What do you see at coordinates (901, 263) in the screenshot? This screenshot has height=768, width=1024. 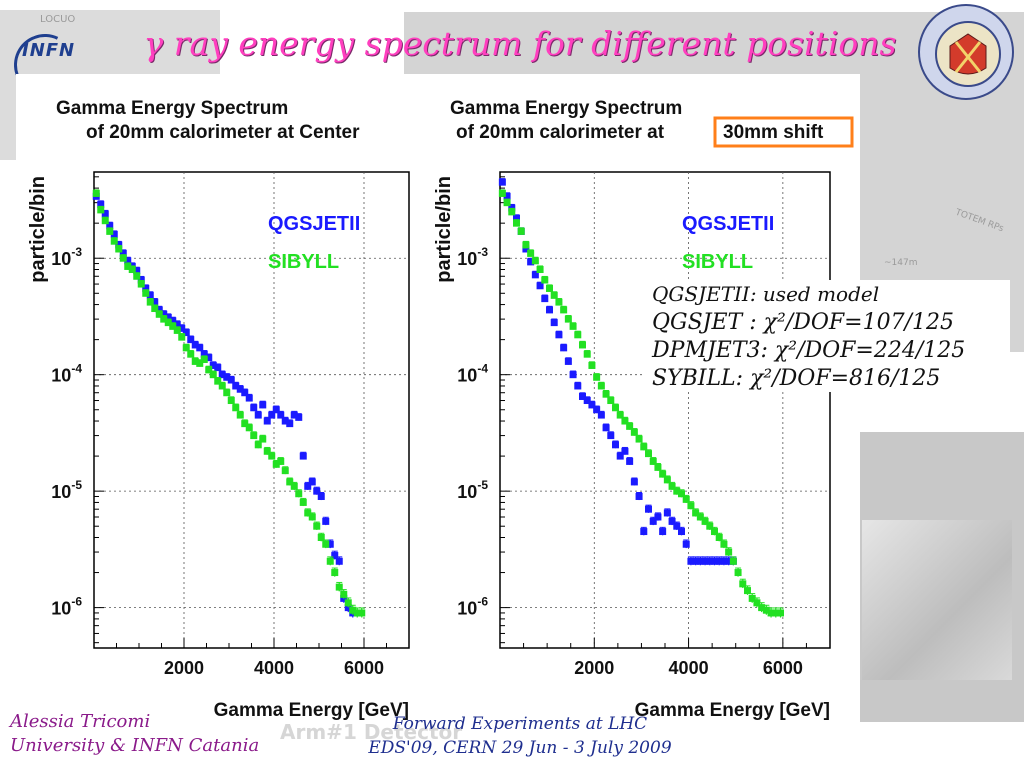 I see `background-label-distance: ~147m` at bounding box center [901, 263].